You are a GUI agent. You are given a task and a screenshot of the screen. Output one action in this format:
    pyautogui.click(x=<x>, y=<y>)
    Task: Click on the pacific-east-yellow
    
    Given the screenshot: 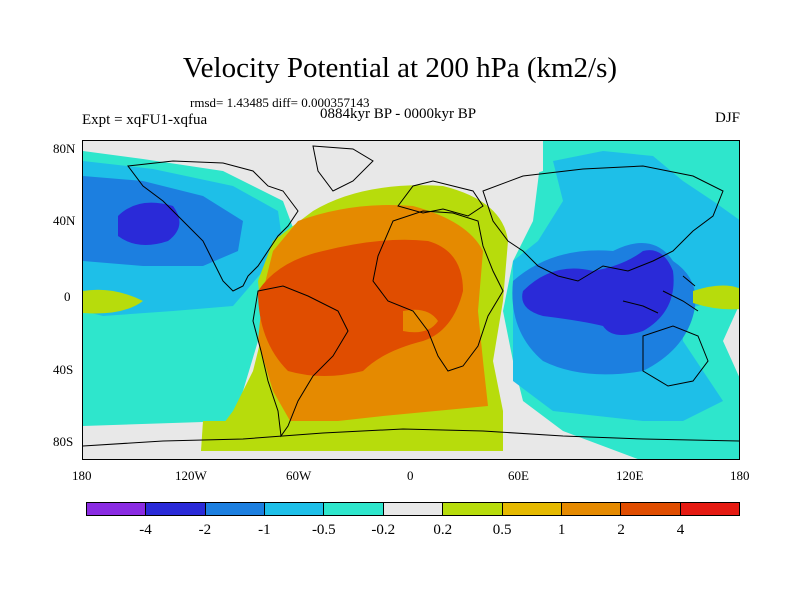 What is the action you would take?
    pyautogui.click(x=716, y=297)
    